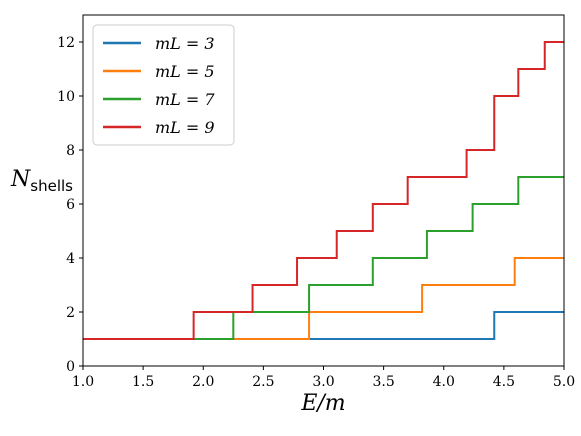 This screenshot has height=436, width=581. Describe the element at coordinates (70, 313) in the screenshot. I see `y-tick-label-1: 2` at that location.